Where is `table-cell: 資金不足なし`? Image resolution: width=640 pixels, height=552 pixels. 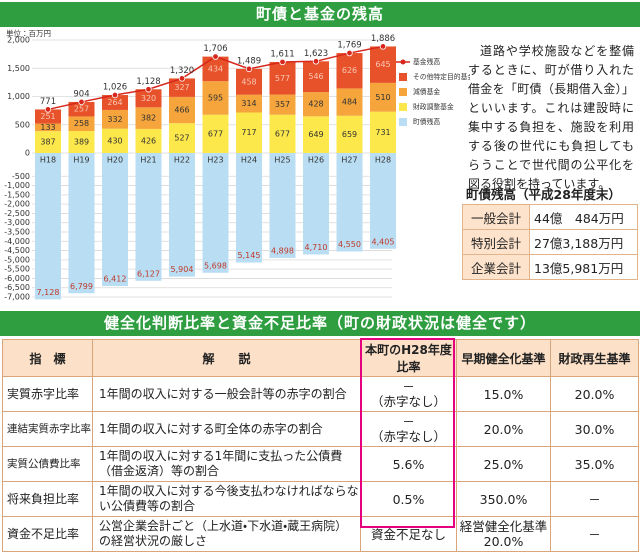 table-cell: 資金不足なし is located at coordinates (408, 534).